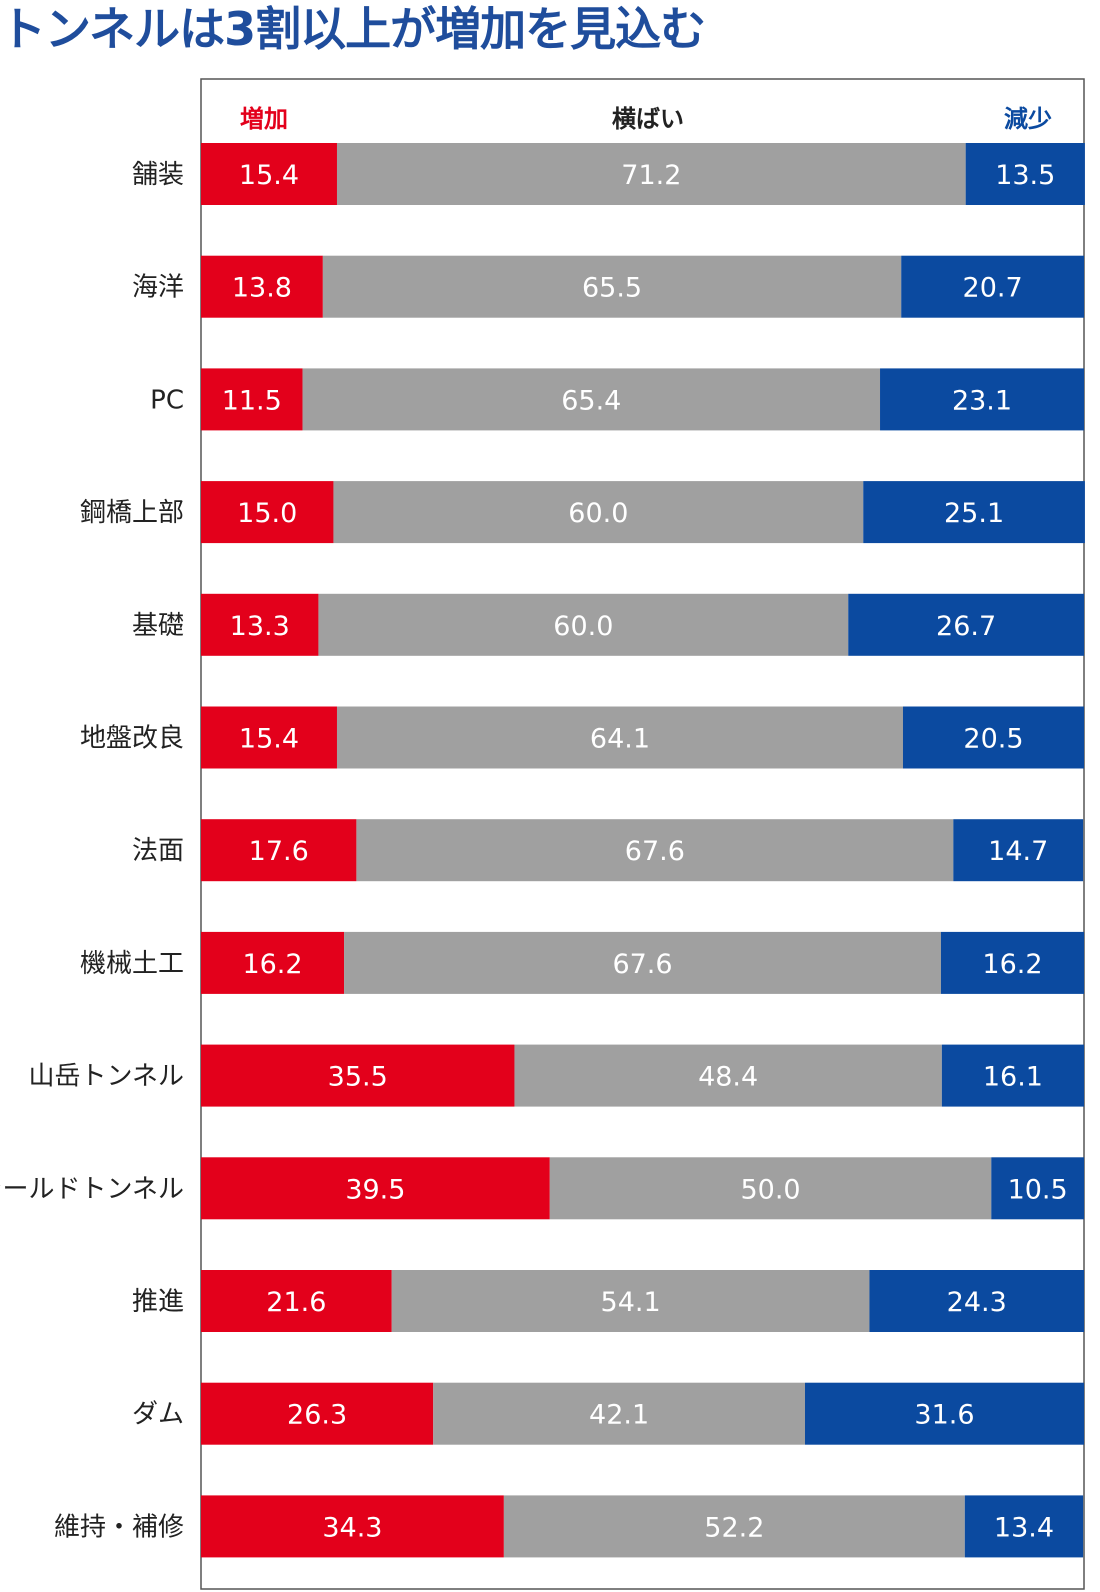 This screenshot has height=1592, width=1100. What do you see at coordinates (353, 29) in the screenshot?
I see `chart-title: トンネルは3割以上が増加を見込む` at bounding box center [353, 29].